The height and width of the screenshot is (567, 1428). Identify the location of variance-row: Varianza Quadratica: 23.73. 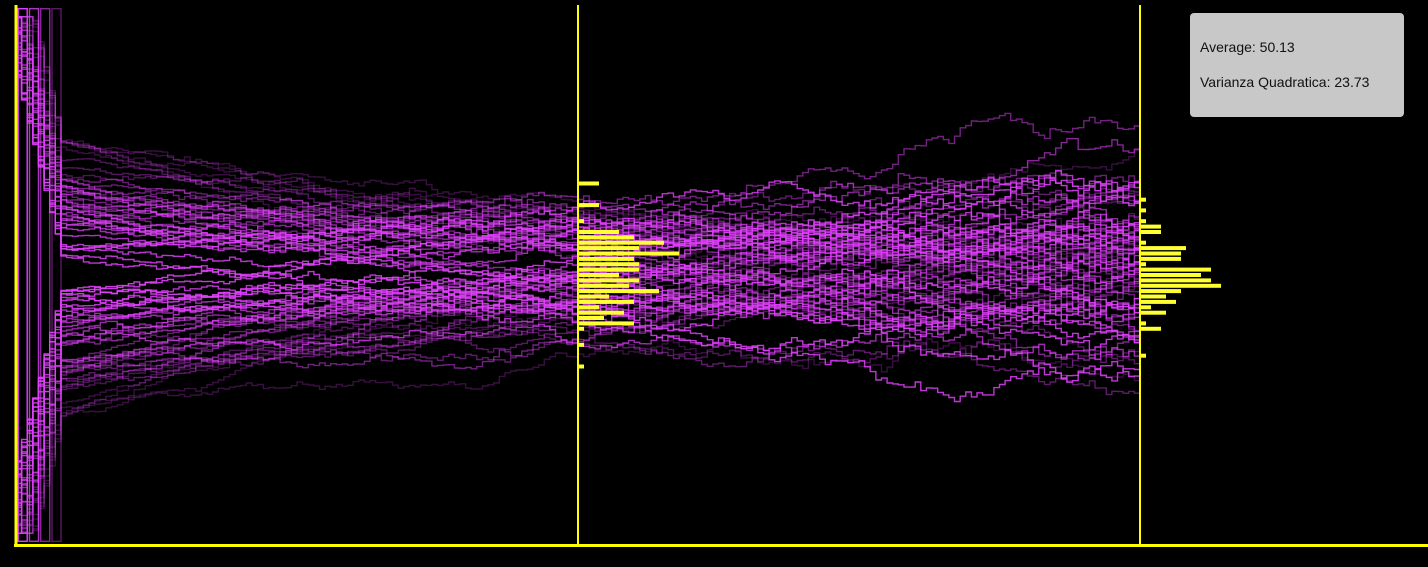
(1297, 82).